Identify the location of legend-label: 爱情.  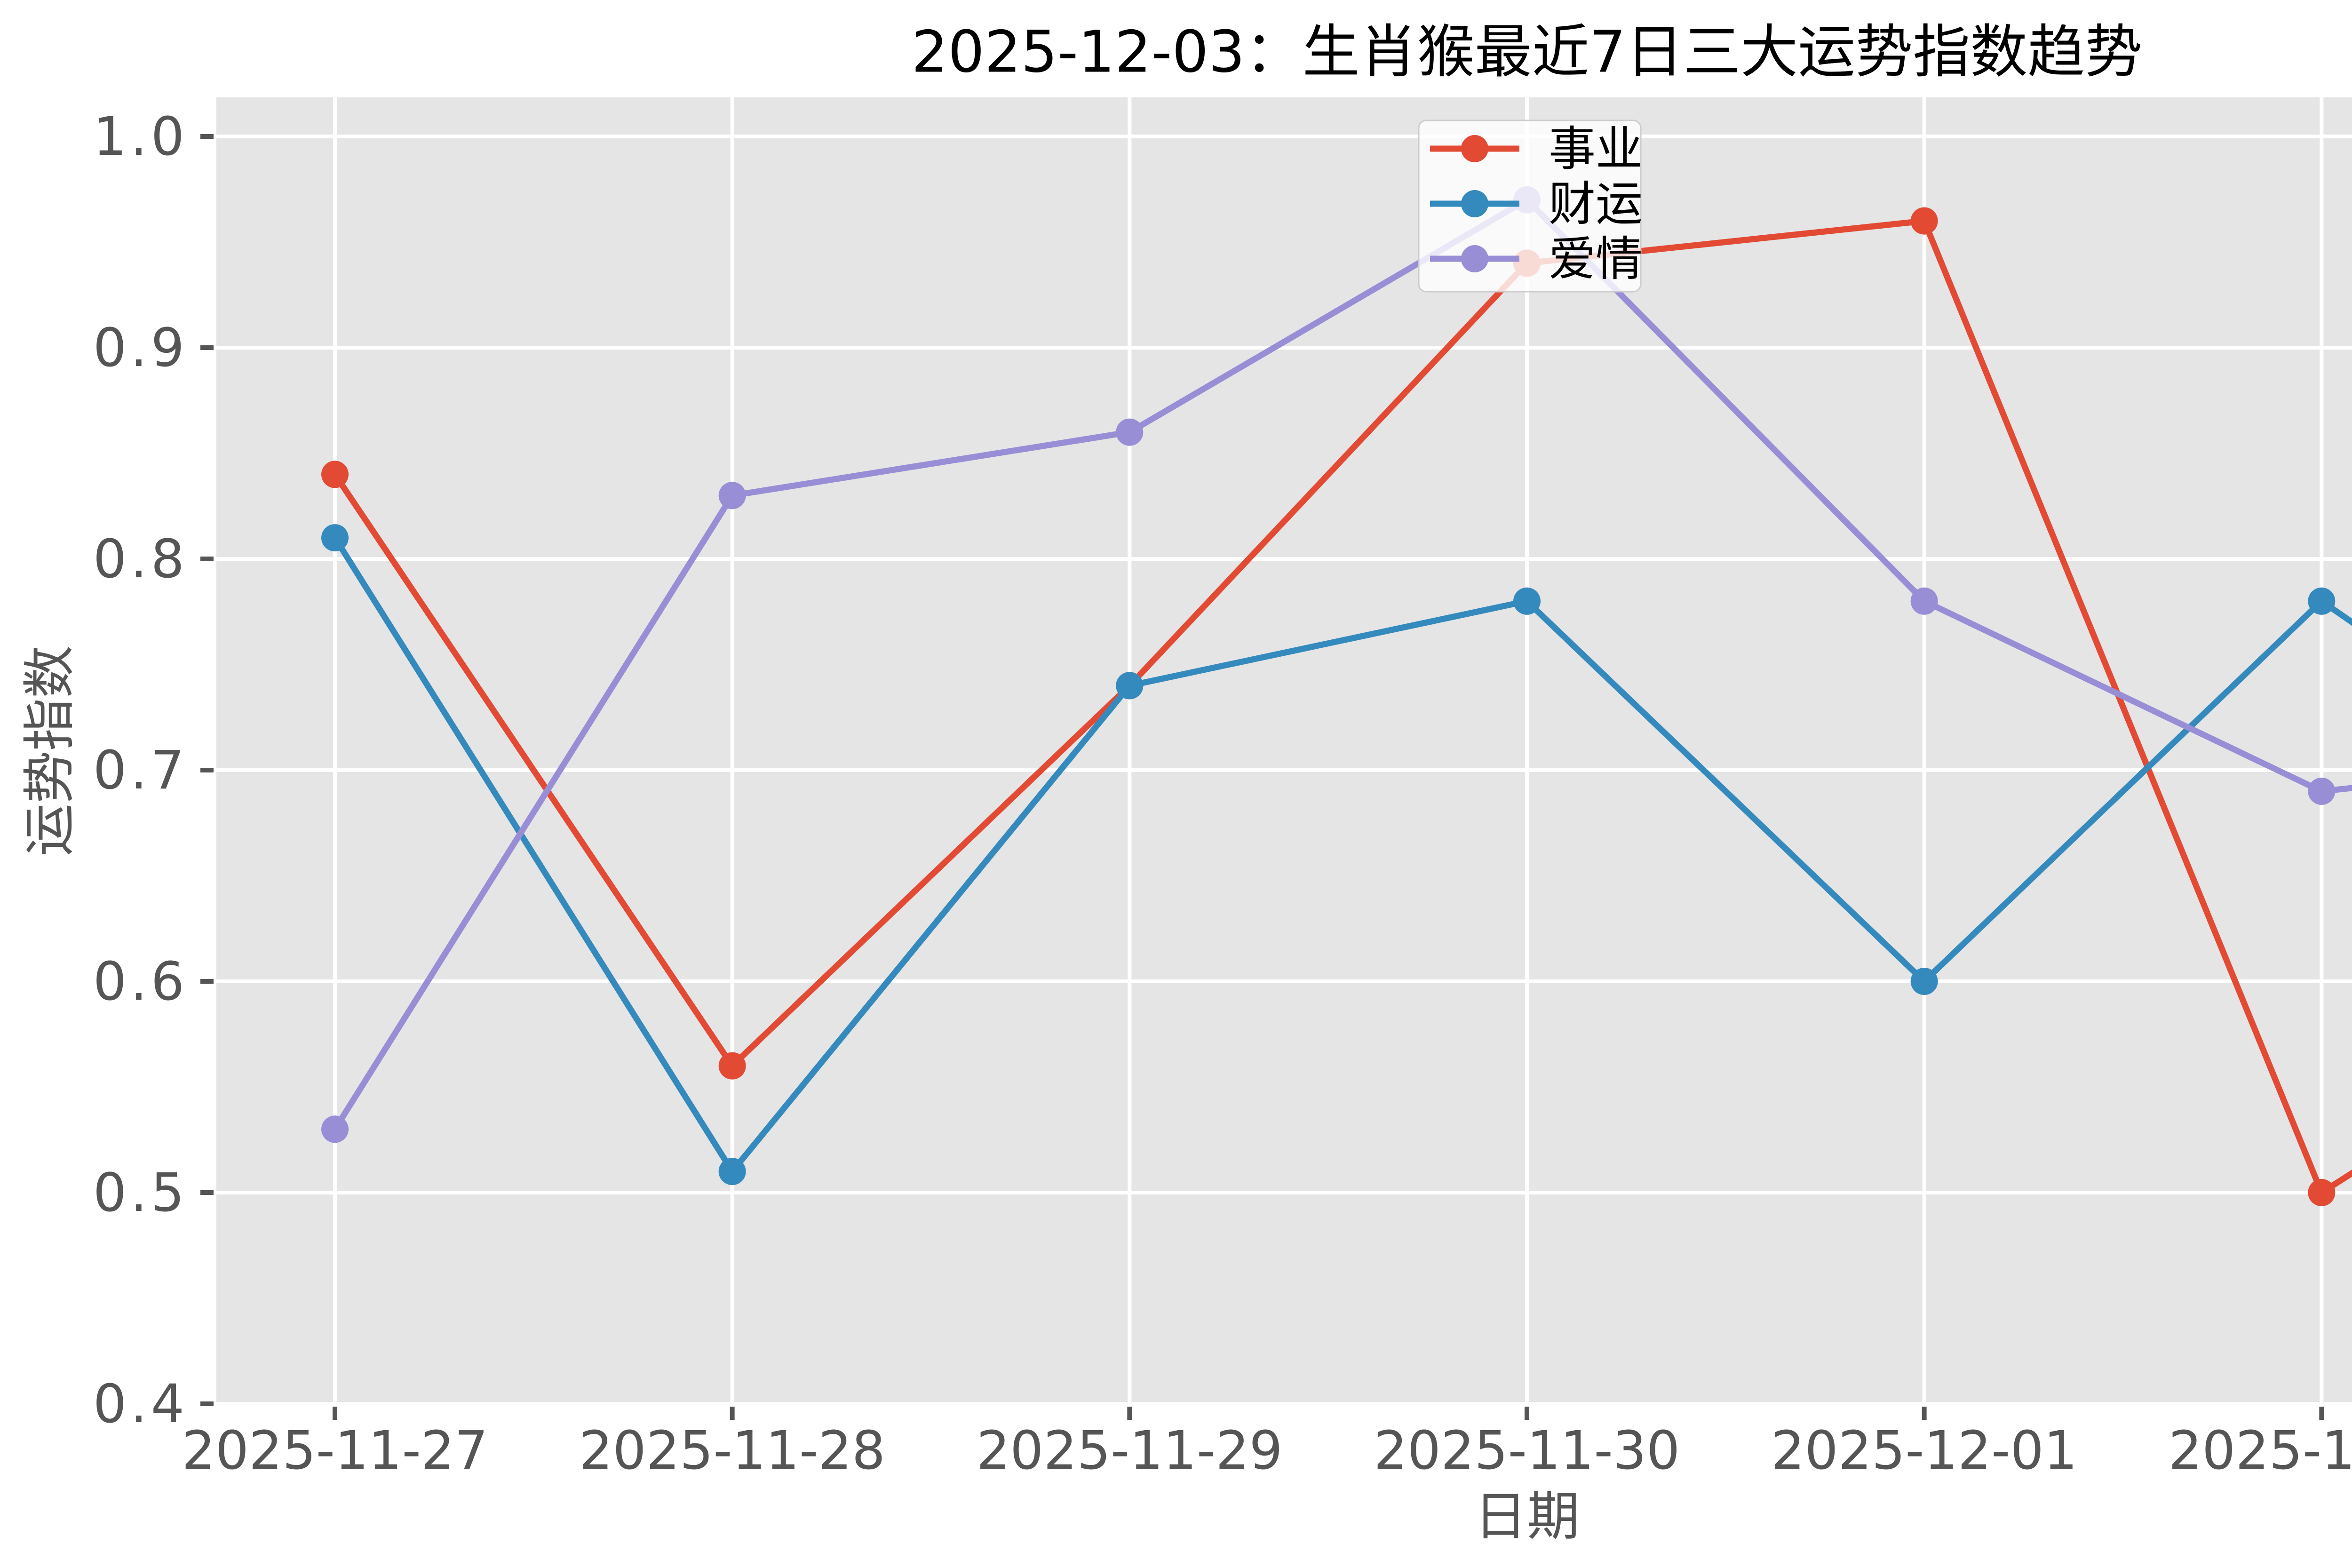
(1596, 259).